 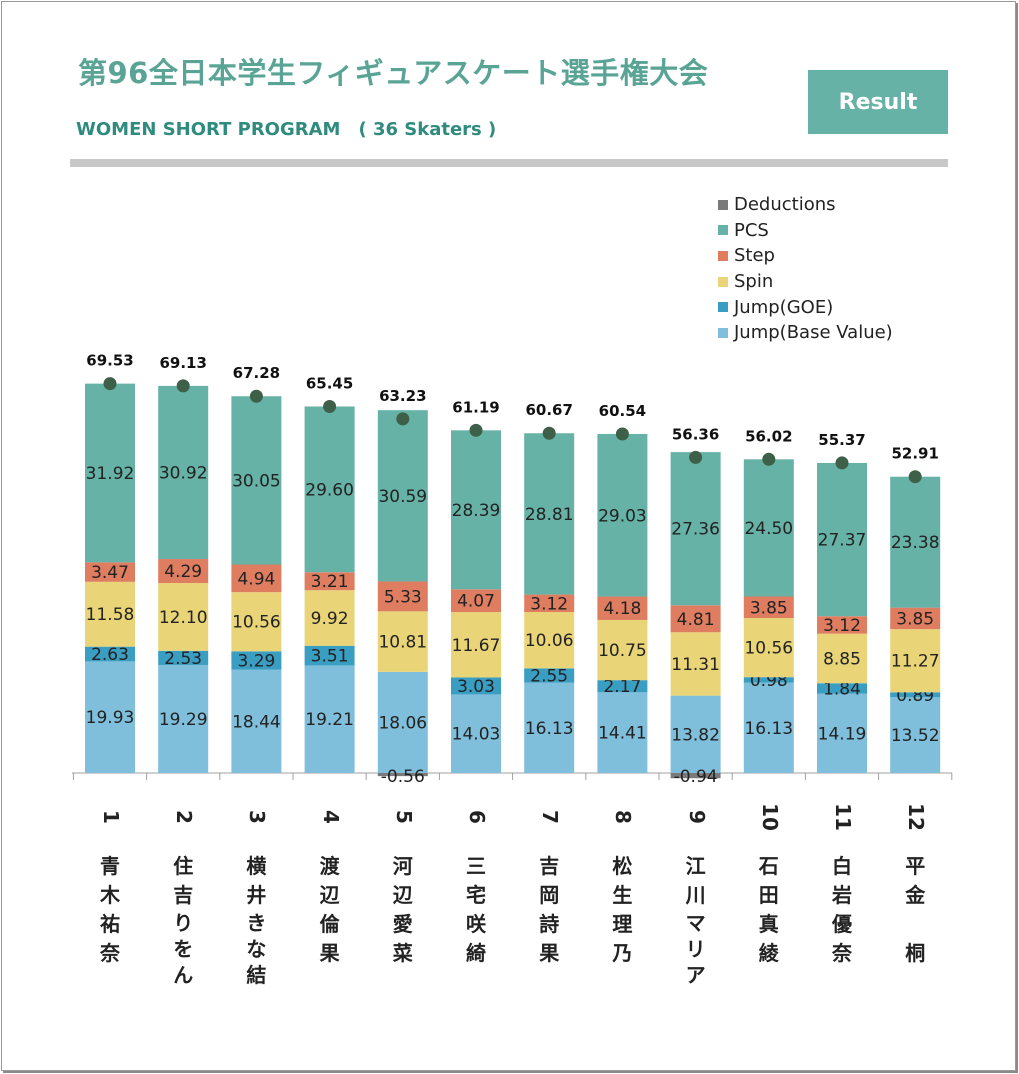 I want to click on skater-name-char: 渡, so click(x=329, y=866).